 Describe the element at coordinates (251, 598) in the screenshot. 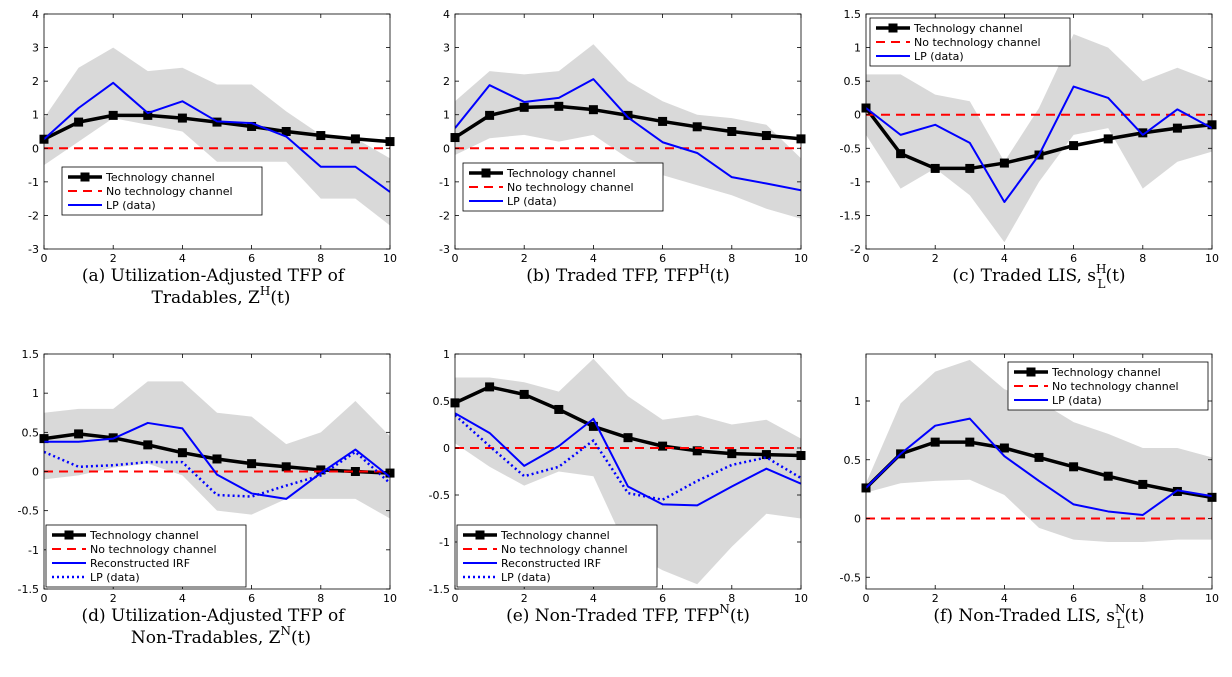

I see `panel-d-xtick-label: 6` at that location.